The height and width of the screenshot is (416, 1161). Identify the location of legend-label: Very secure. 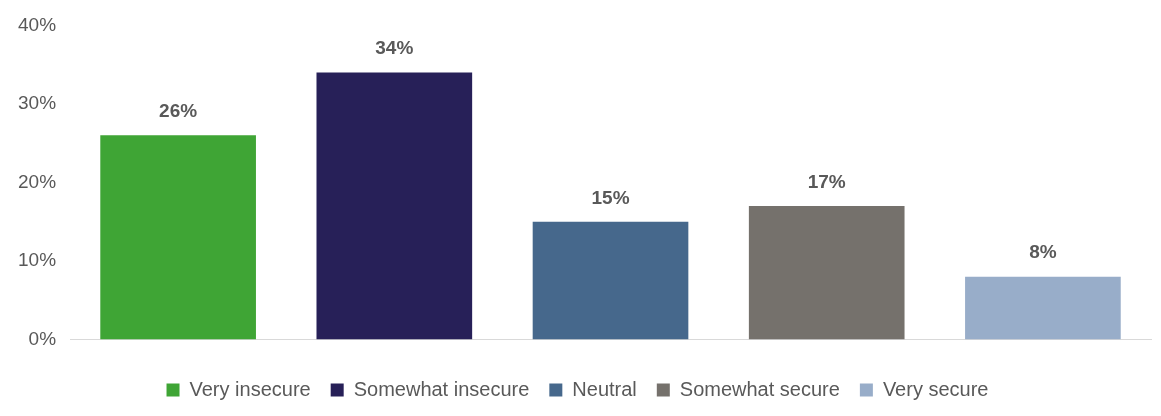
(935, 388).